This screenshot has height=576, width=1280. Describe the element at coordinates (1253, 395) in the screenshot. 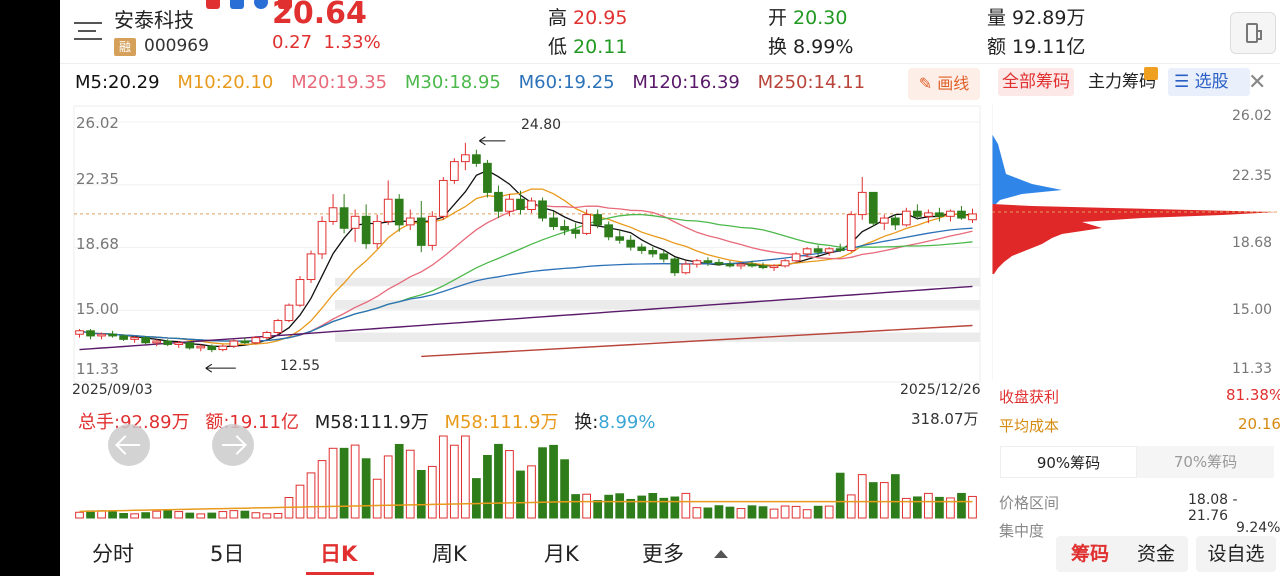

I see `profit-value: 81.38%` at that location.